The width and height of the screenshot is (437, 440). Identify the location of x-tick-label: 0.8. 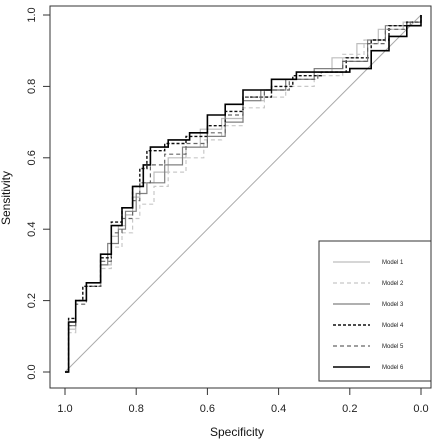
(136, 409).